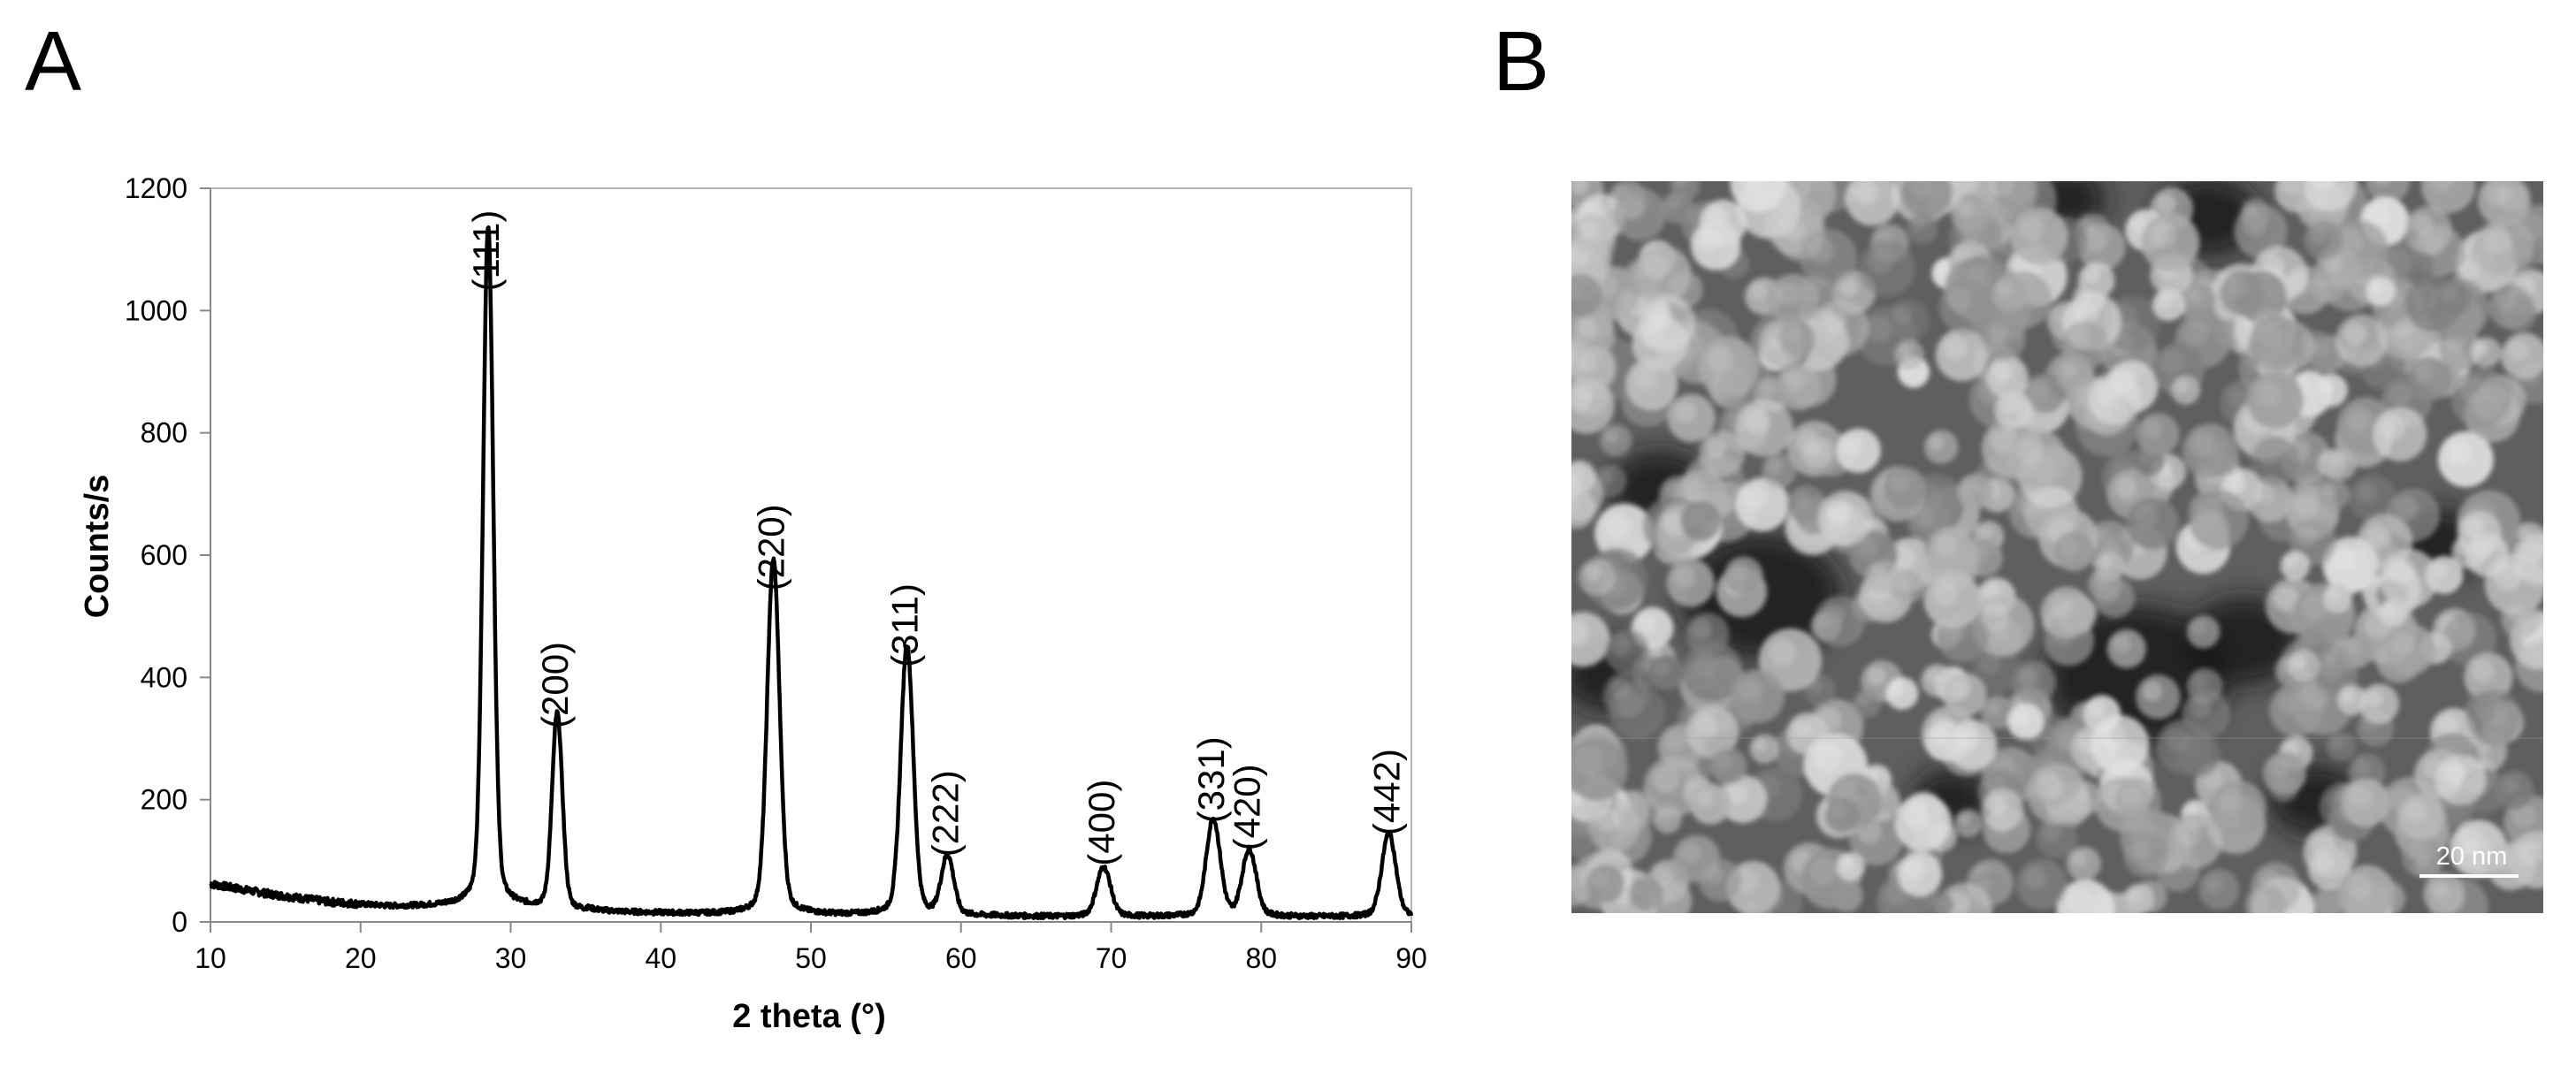 This screenshot has width=2576, height=1074. What do you see at coordinates (156, 188) in the screenshot?
I see `y-tick-label: 1200` at bounding box center [156, 188].